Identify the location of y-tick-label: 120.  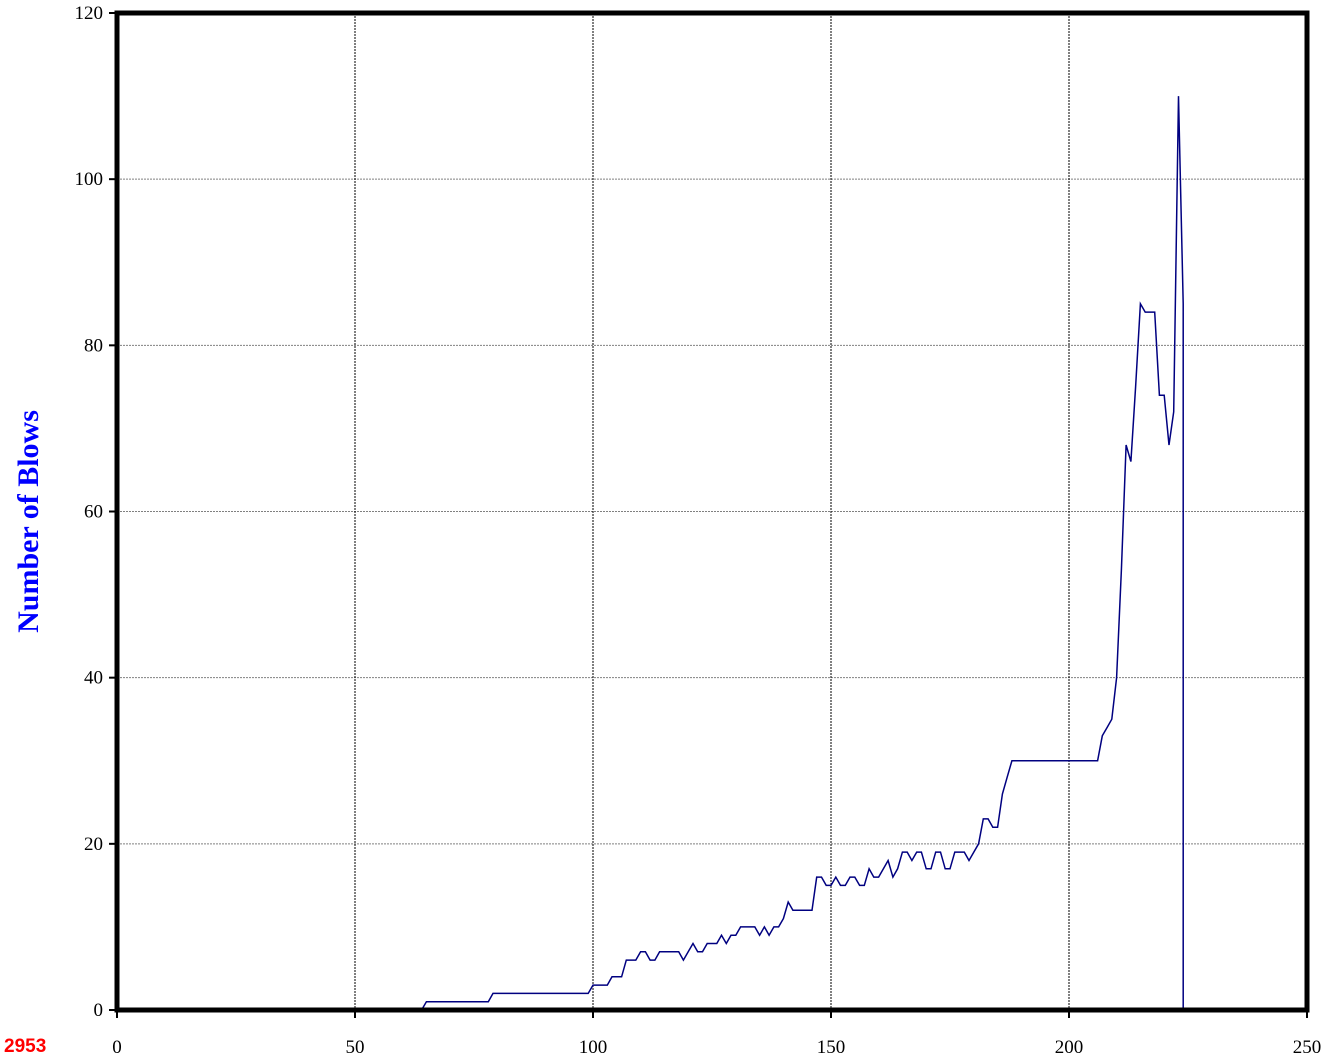
(89, 13).